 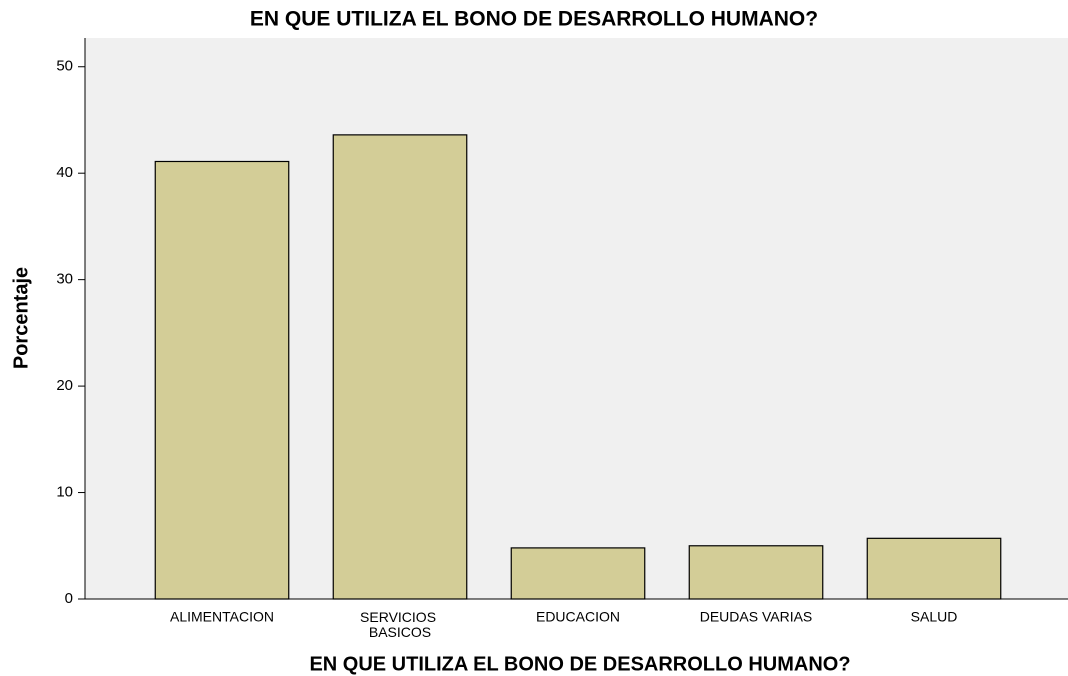 I want to click on y-tick-label: 50, so click(x=64, y=66).